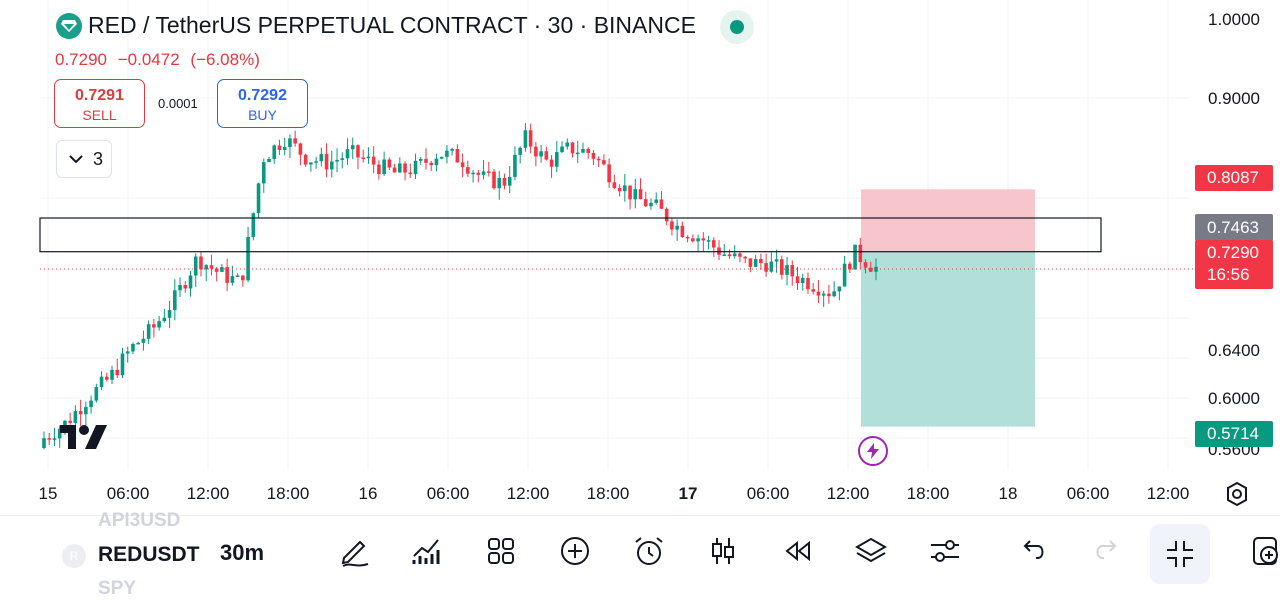 The height and width of the screenshot is (600, 1280). What do you see at coordinates (1264, 551) in the screenshot?
I see `add-panel-icon` at bounding box center [1264, 551].